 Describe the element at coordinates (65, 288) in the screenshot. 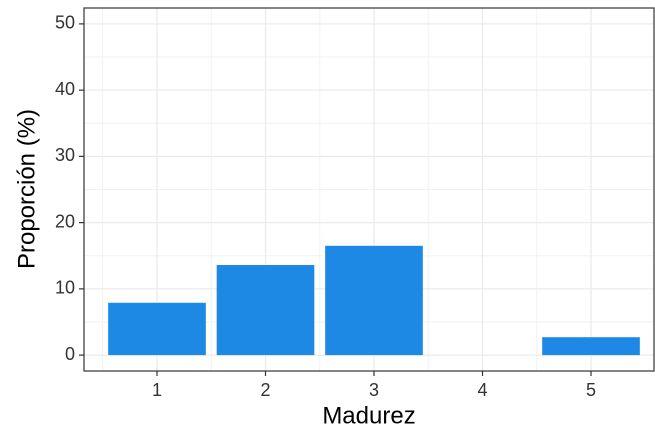

I see `y-tick-label: 10` at that location.